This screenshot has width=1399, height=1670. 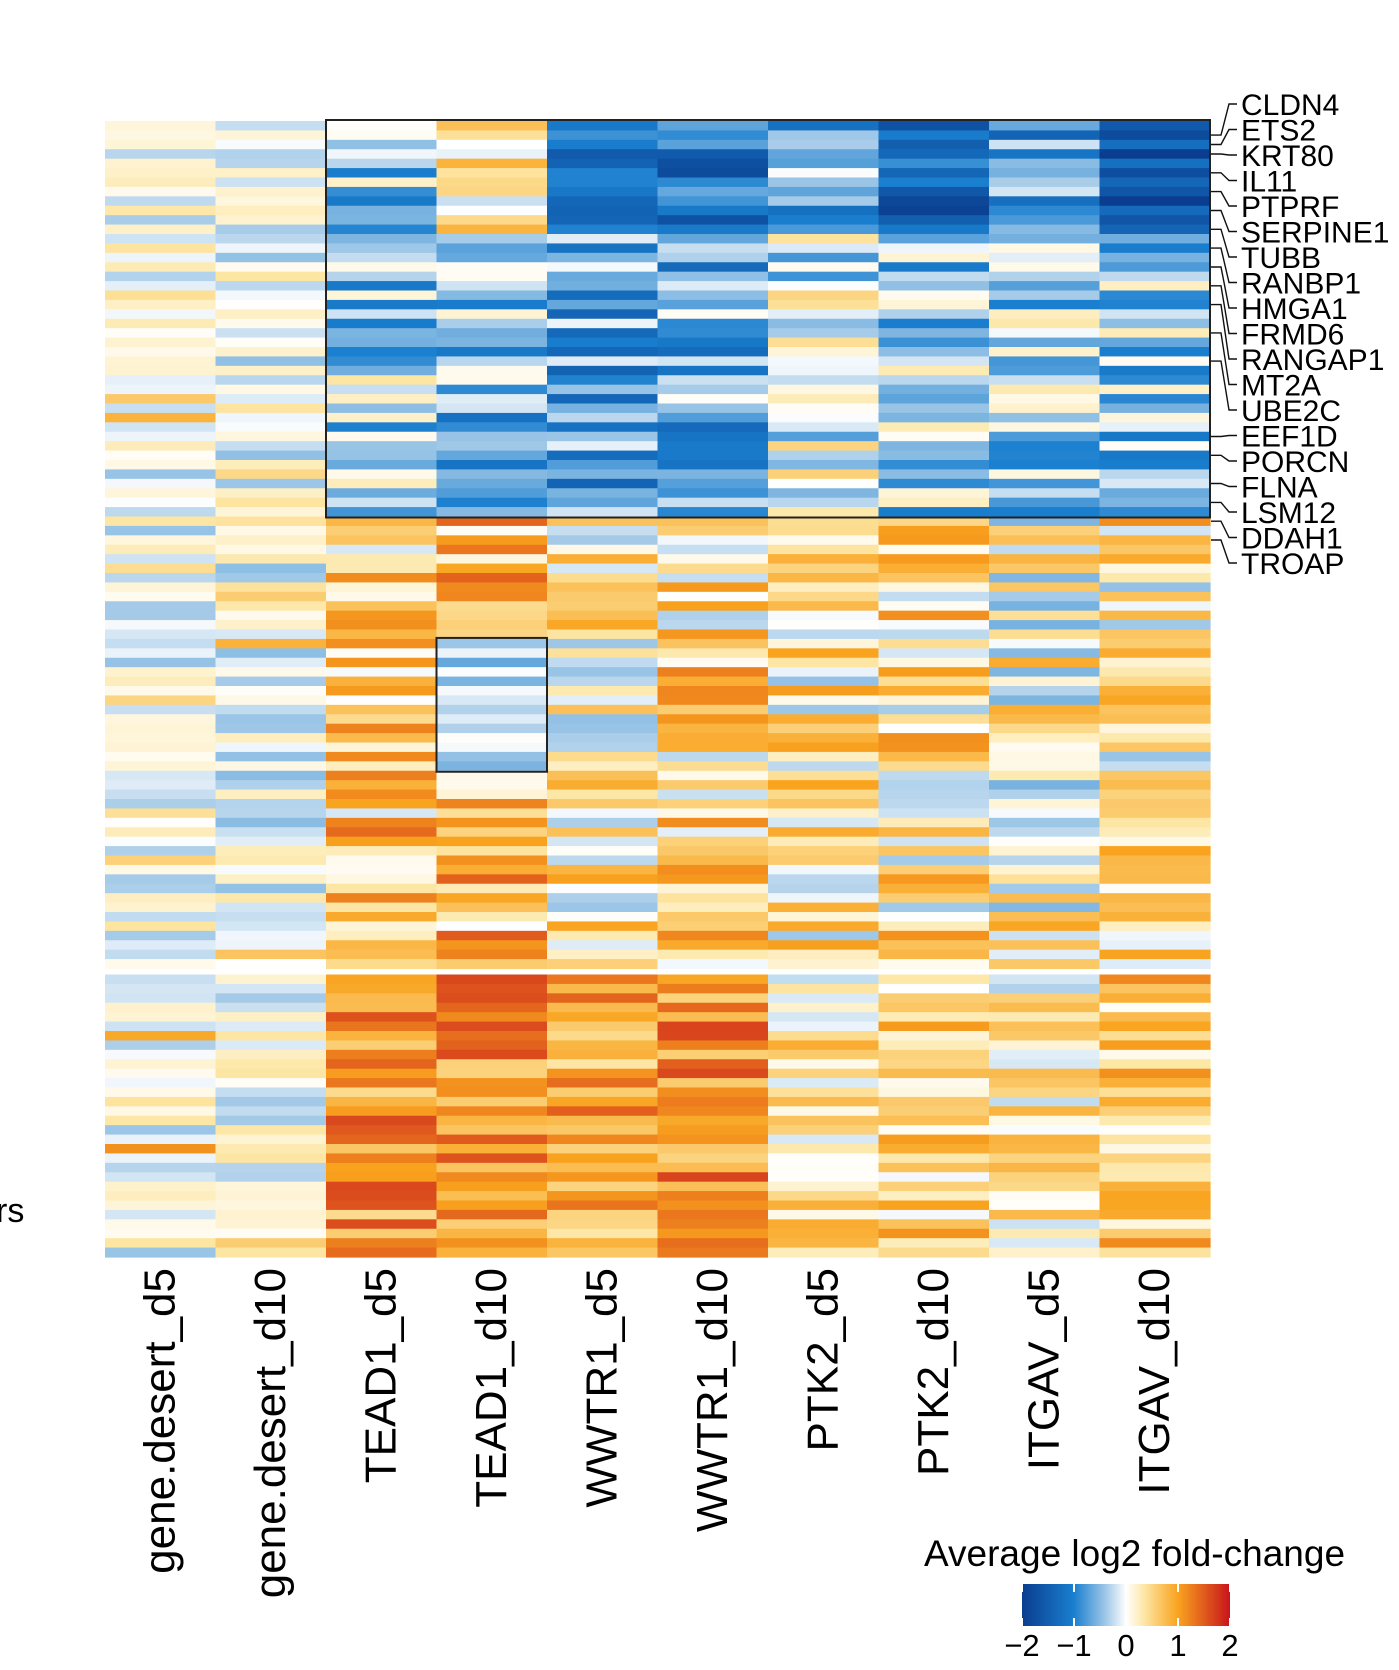 I want to click on gene-label: CLDN4, so click(x=1290, y=105).